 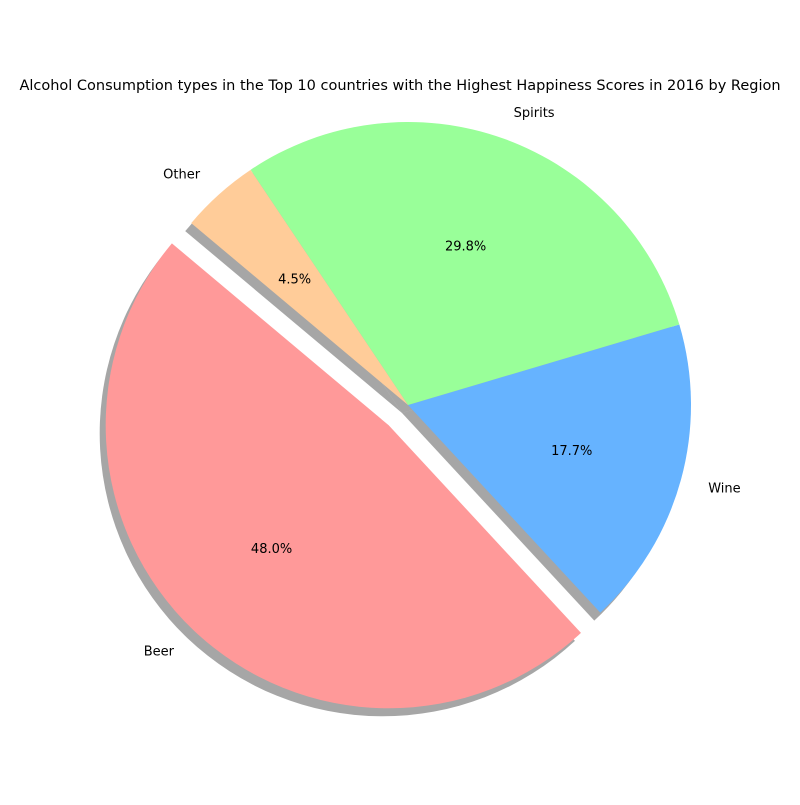 What do you see at coordinates (534, 113) in the screenshot?
I see `slice-label-spirits: Spirits` at bounding box center [534, 113].